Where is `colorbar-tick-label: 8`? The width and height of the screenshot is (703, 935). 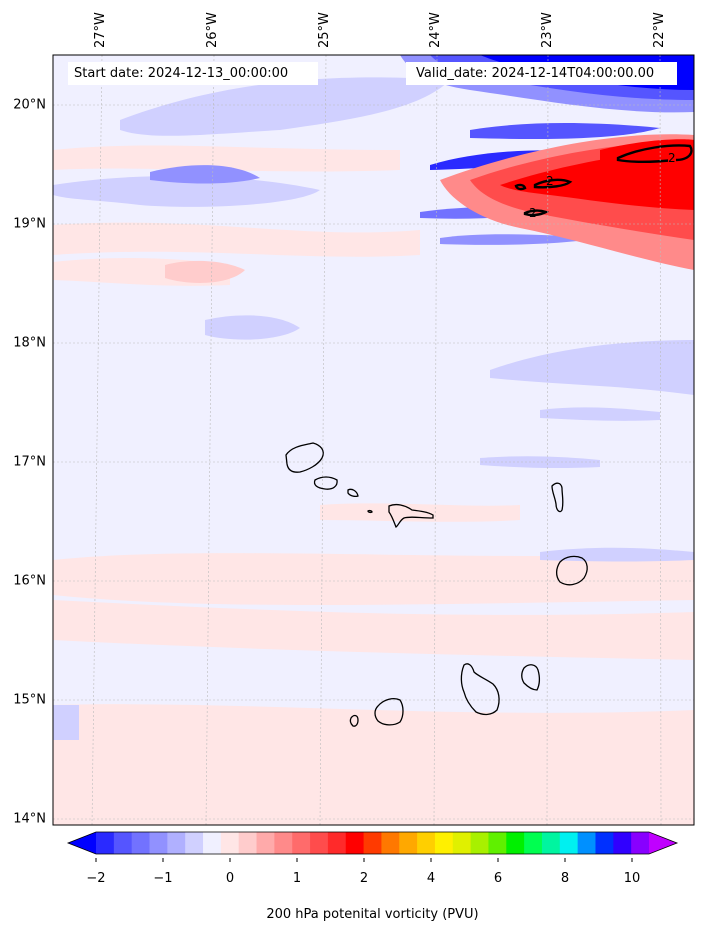 colorbar-tick-label: 8 is located at coordinates (565, 878).